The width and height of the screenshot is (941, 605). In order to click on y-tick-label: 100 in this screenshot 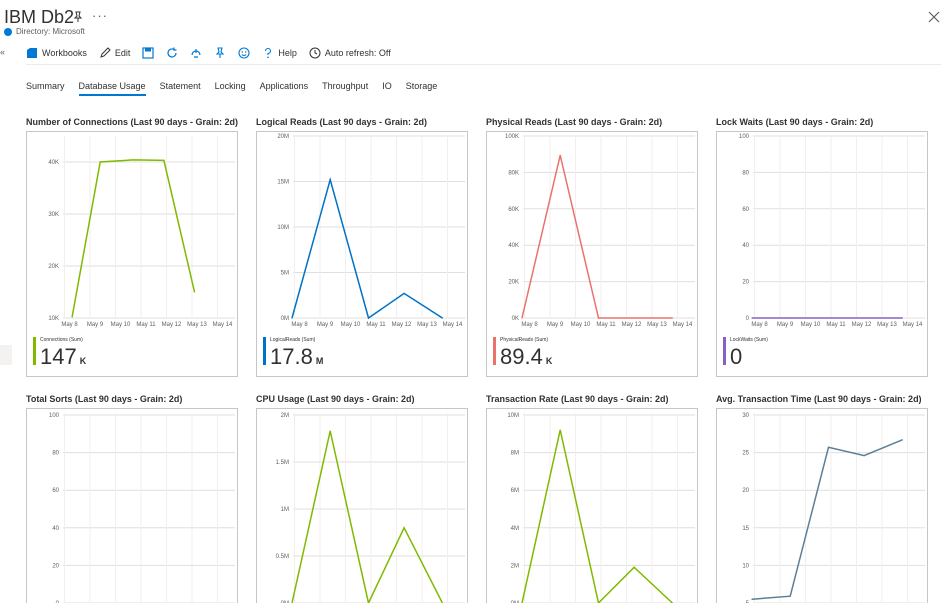, I will do `click(744, 137)`.